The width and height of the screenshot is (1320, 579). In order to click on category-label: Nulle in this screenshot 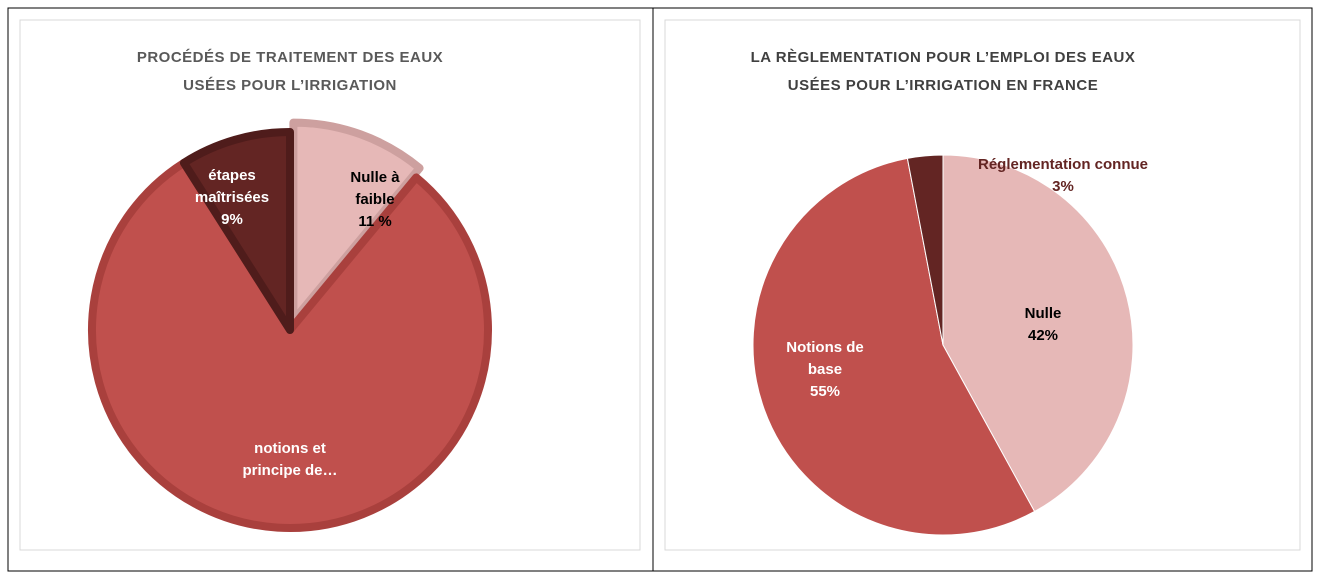, I will do `click(1043, 313)`.